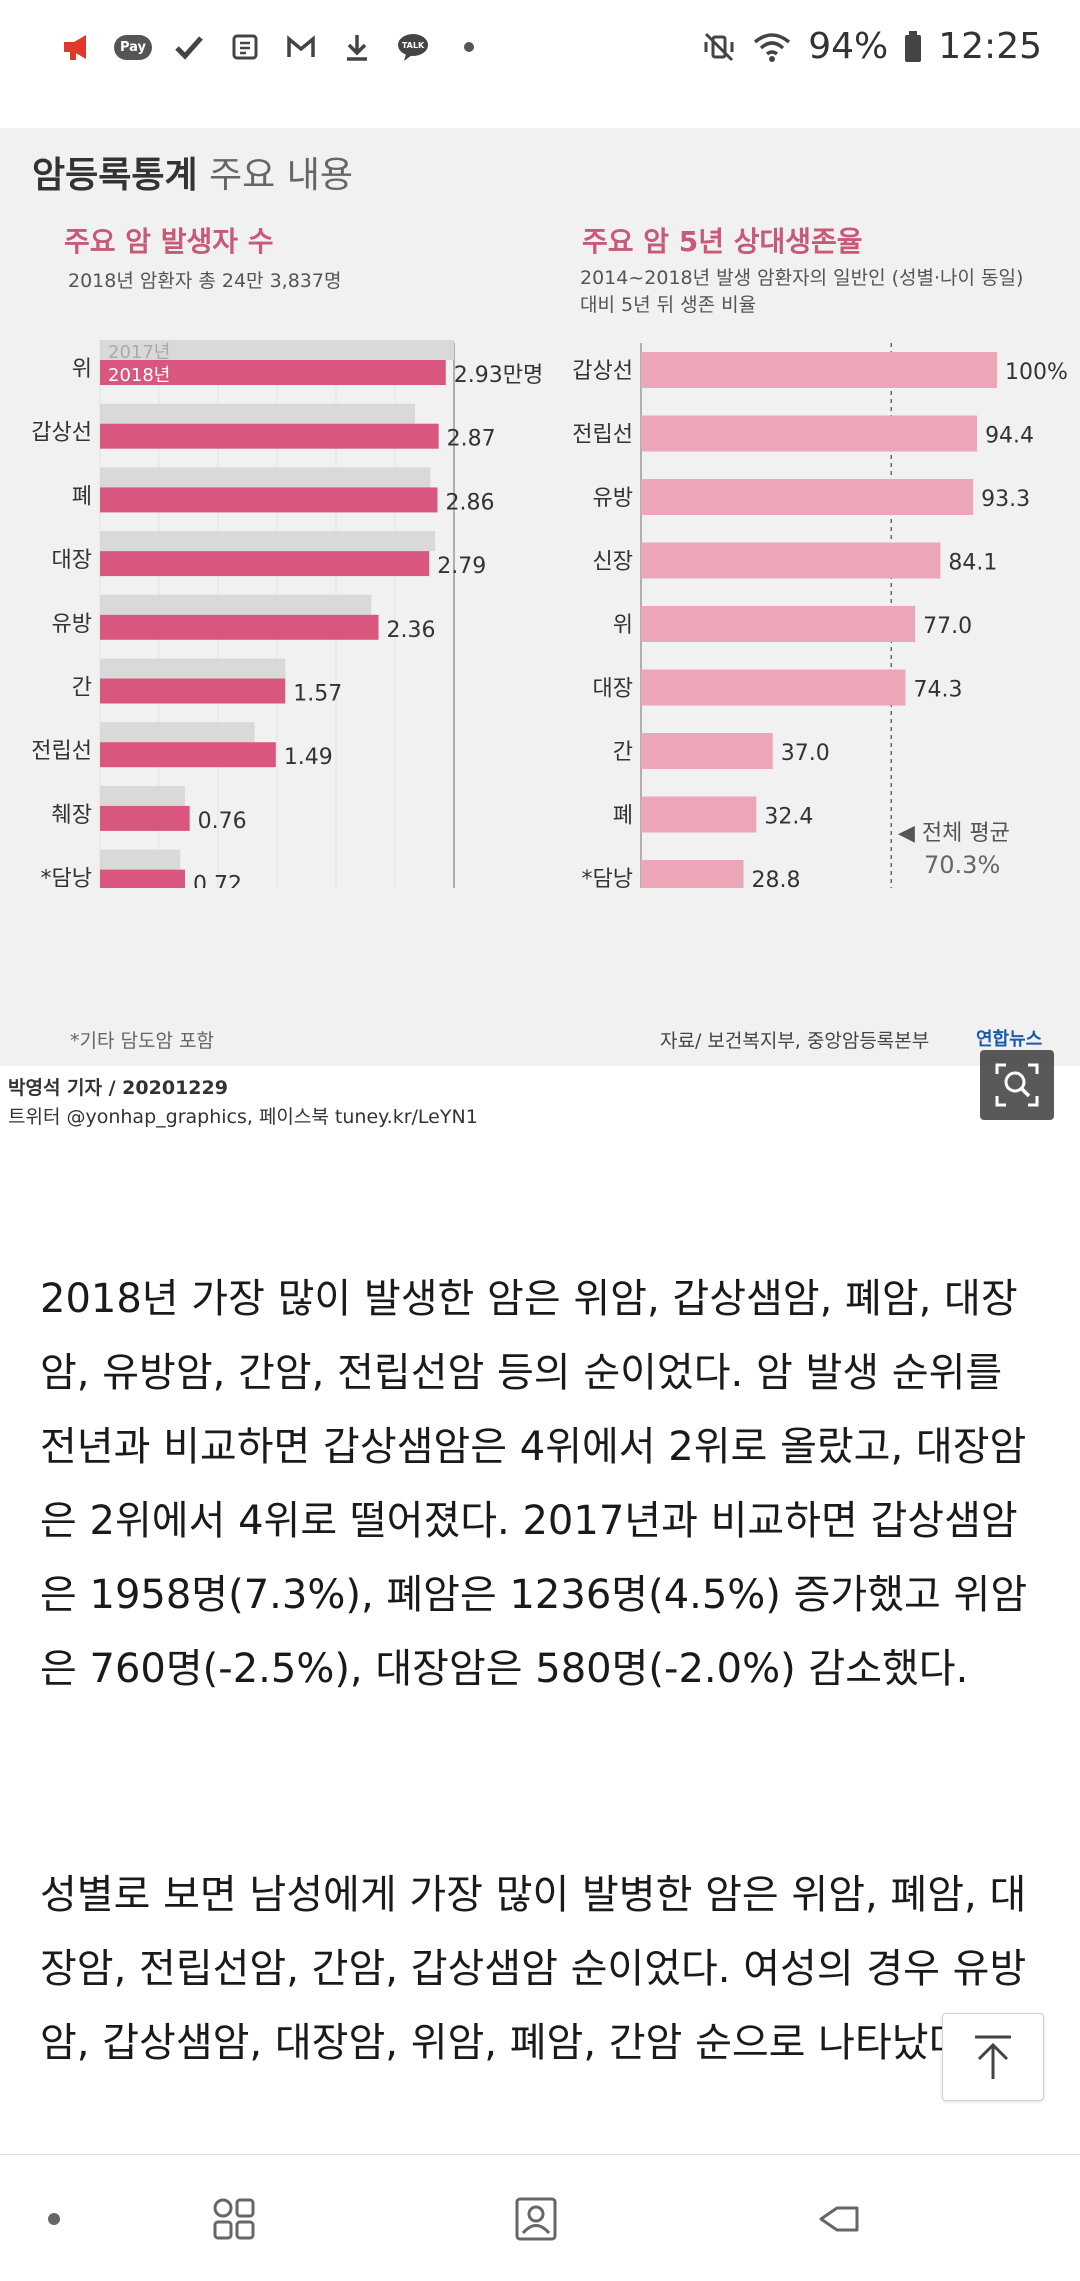 Image resolution: width=1080 pixels, height=2281 pixels. I want to click on value-label: 28.8, so click(776, 878).